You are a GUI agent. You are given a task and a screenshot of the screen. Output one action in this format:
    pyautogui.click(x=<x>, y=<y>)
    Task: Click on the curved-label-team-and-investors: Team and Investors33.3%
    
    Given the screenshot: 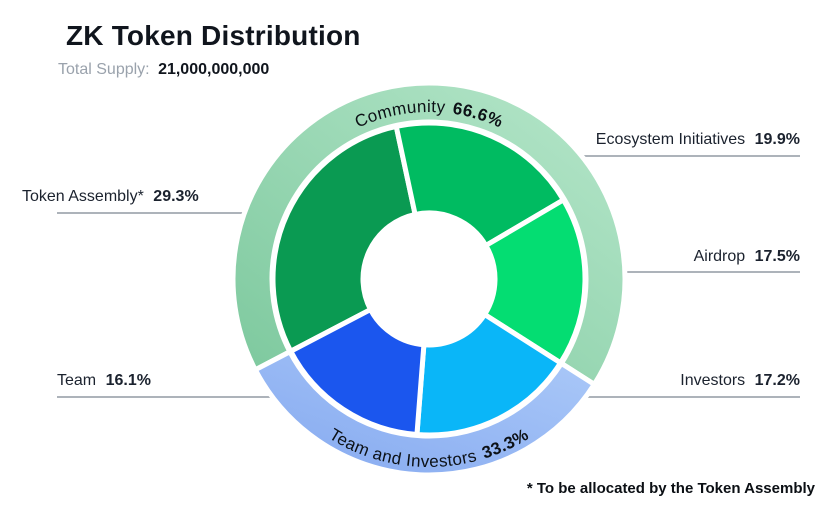 What is the action you would take?
    pyautogui.click(x=429, y=448)
    